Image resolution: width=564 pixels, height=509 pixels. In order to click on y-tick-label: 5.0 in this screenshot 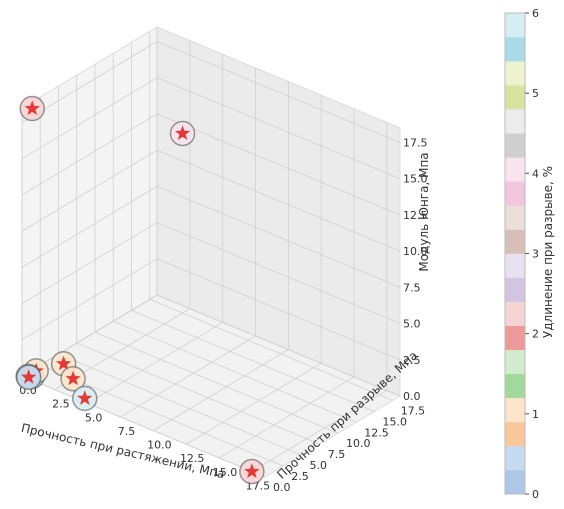, I will do `click(318, 465)`.